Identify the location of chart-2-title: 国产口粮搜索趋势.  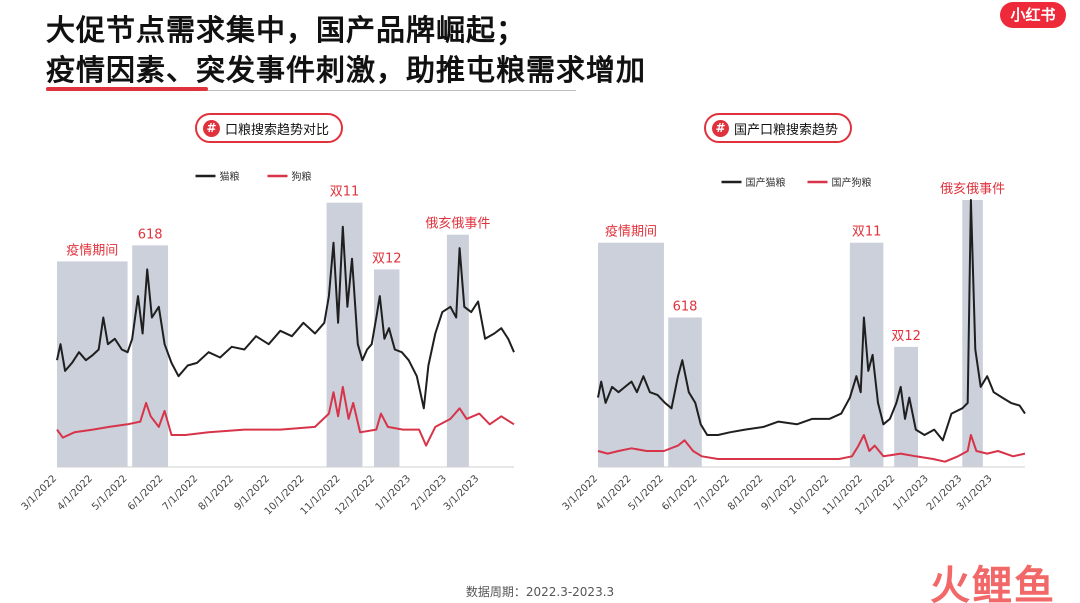
(786, 130).